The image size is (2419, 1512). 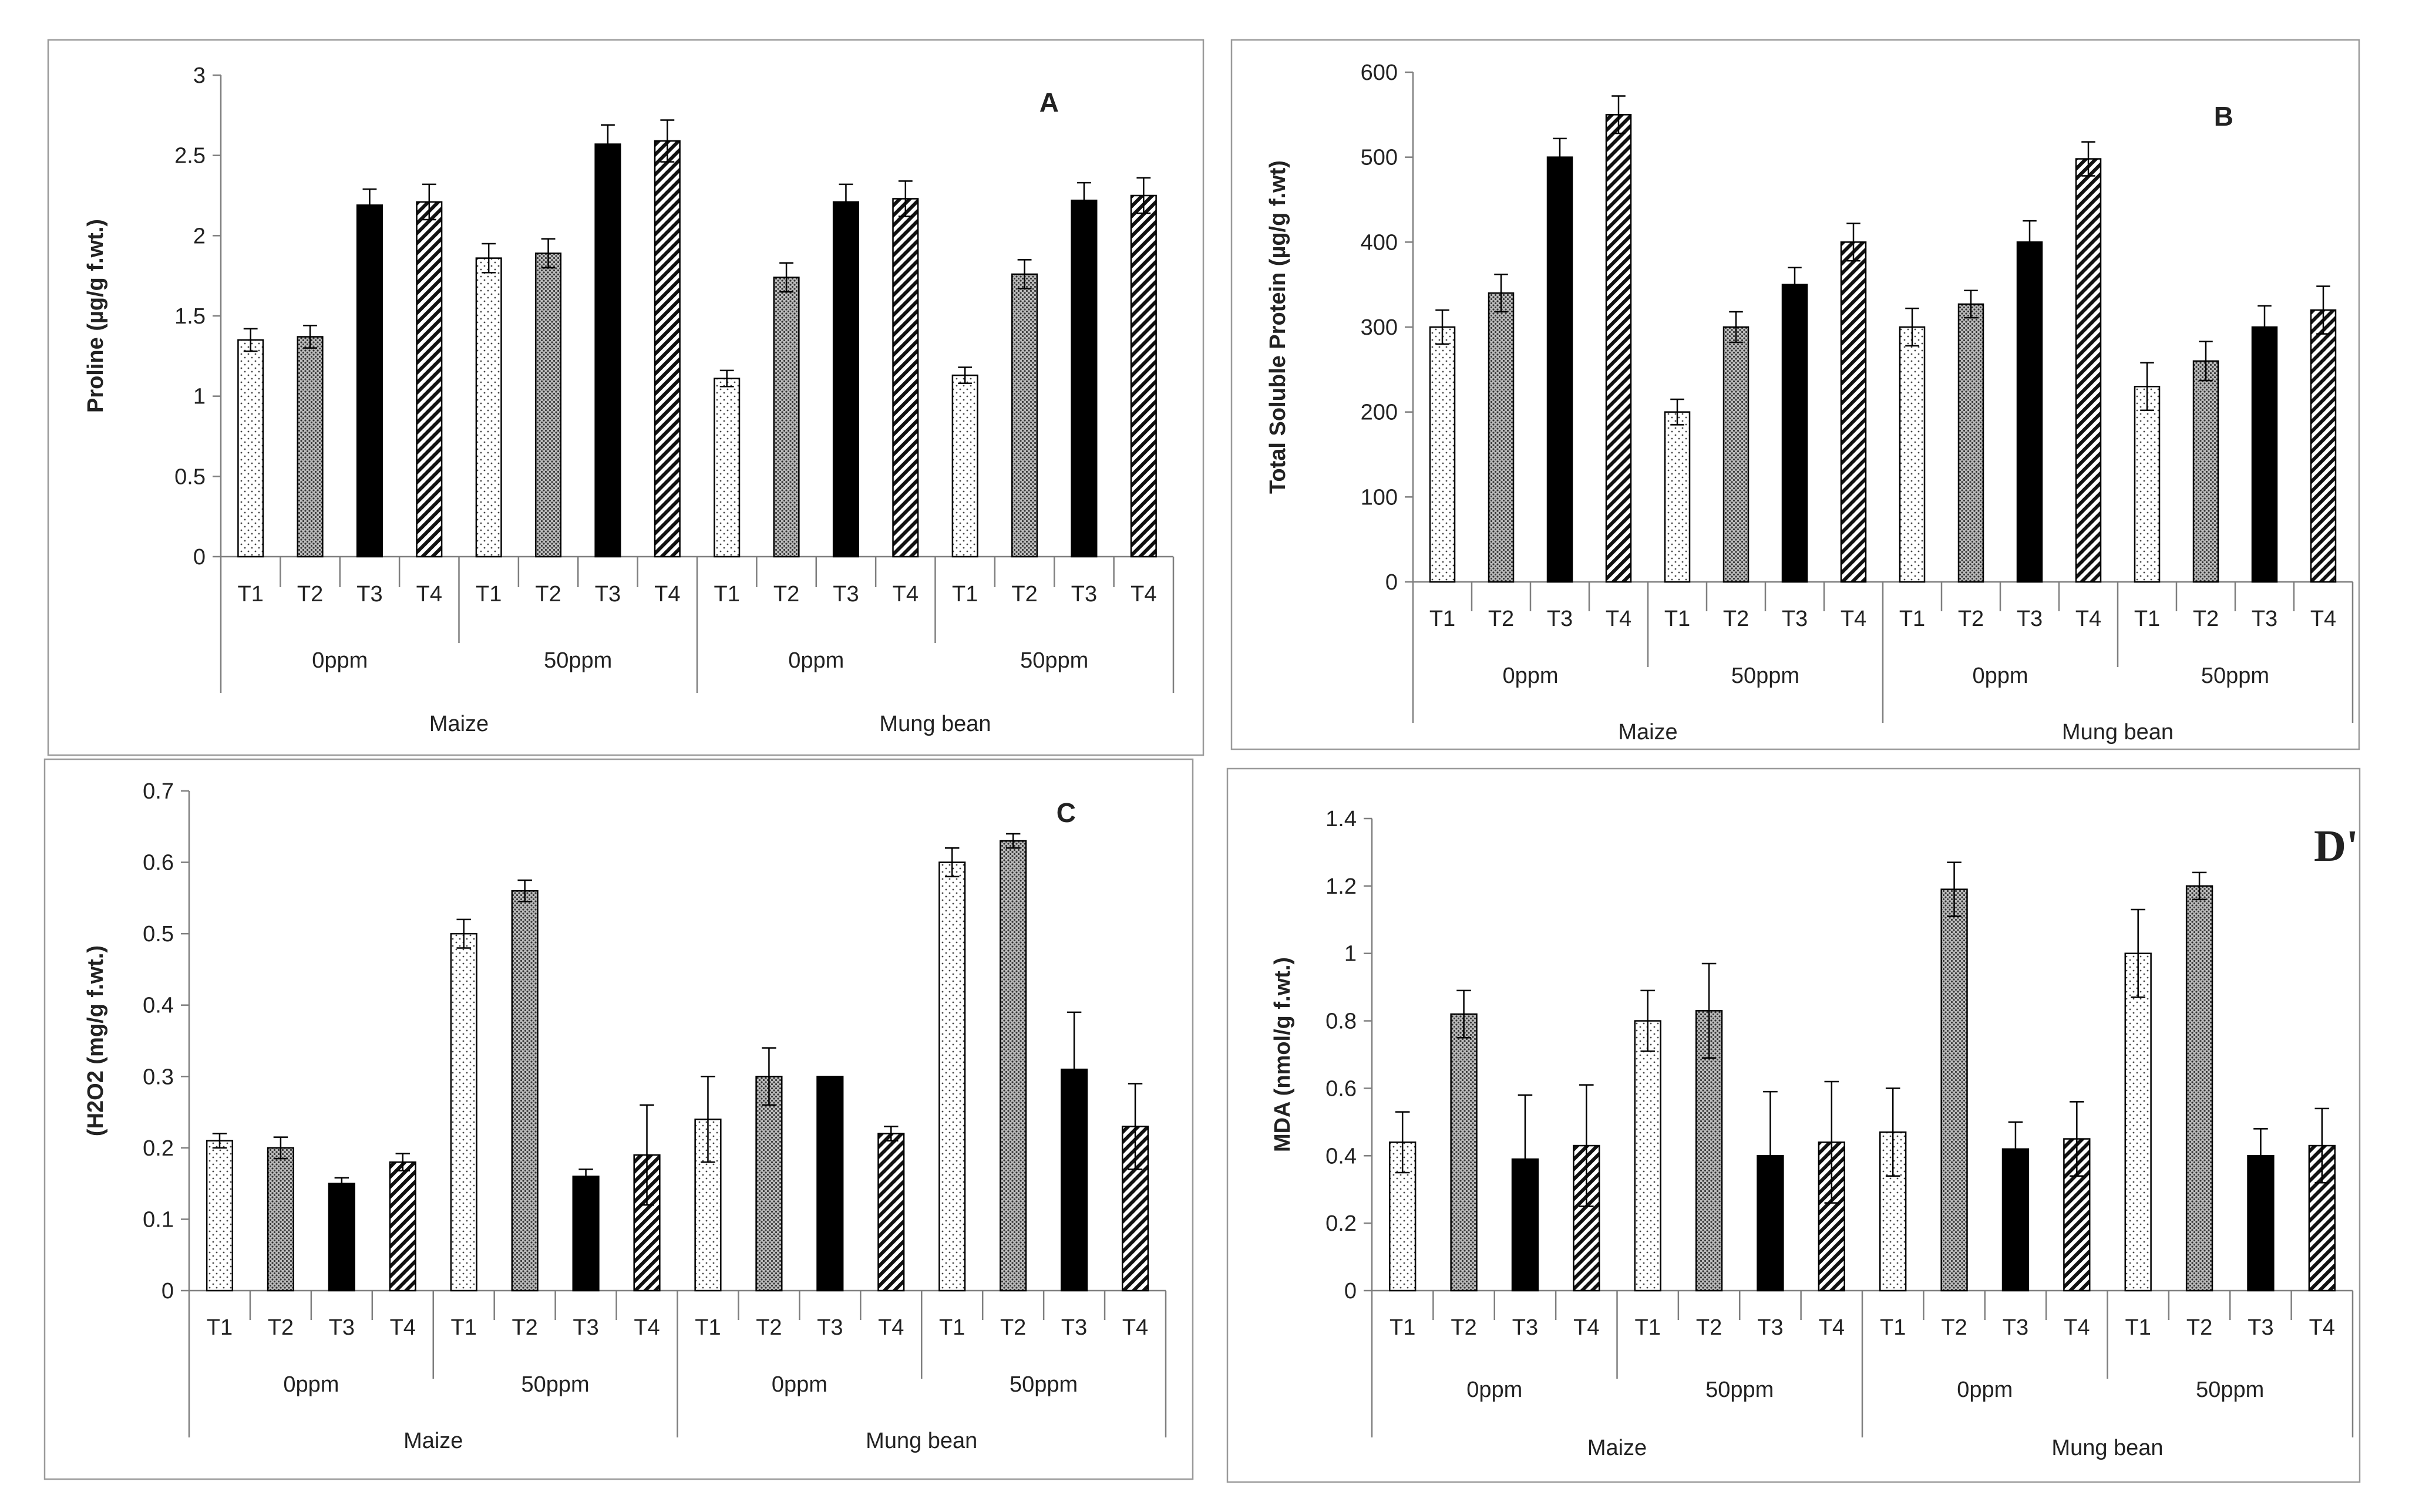 I want to click on y-axis-label: Proline (µg/g f.wt.), so click(x=95, y=316).